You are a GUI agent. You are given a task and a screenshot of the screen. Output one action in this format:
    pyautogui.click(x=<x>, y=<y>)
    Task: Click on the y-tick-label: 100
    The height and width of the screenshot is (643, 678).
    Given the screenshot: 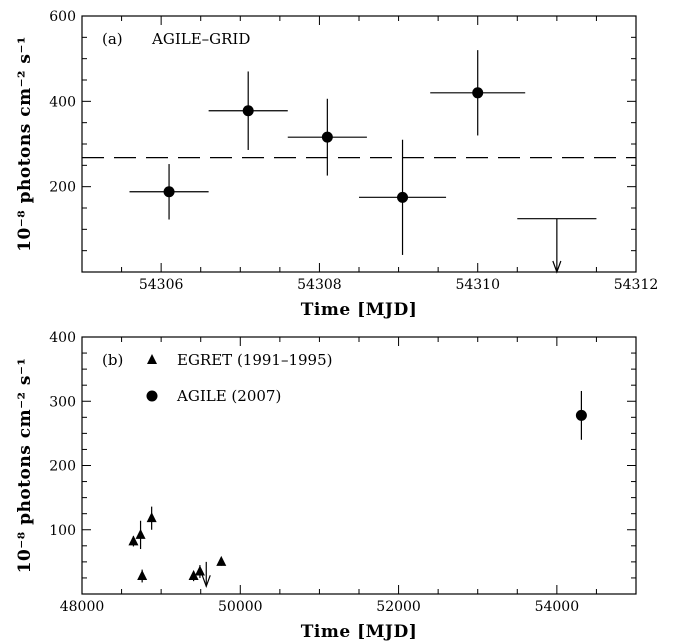 What is the action you would take?
    pyautogui.click(x=62, y=531)
    